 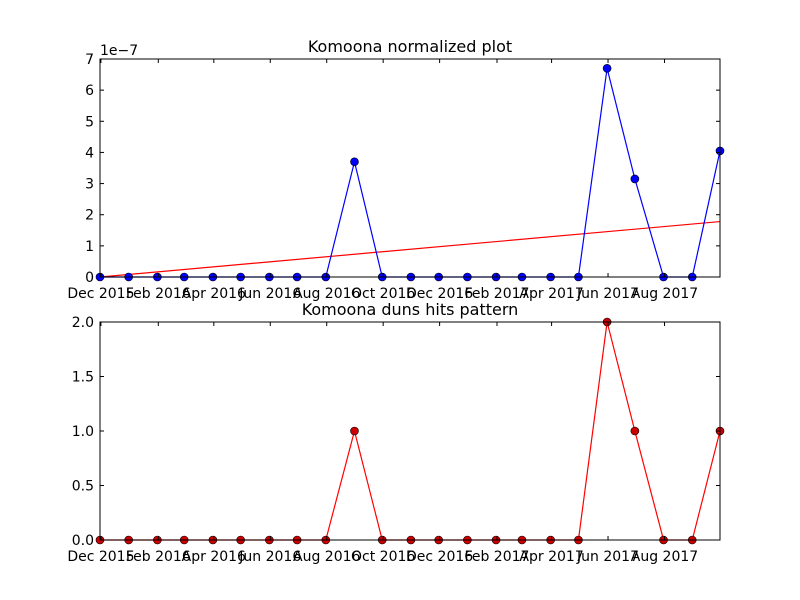 What do you see at coordinates (269, 294) in the screenshot?
I see `normalized-plot-x-tick-label: Jun 2016` at bounding box center [269, 294].